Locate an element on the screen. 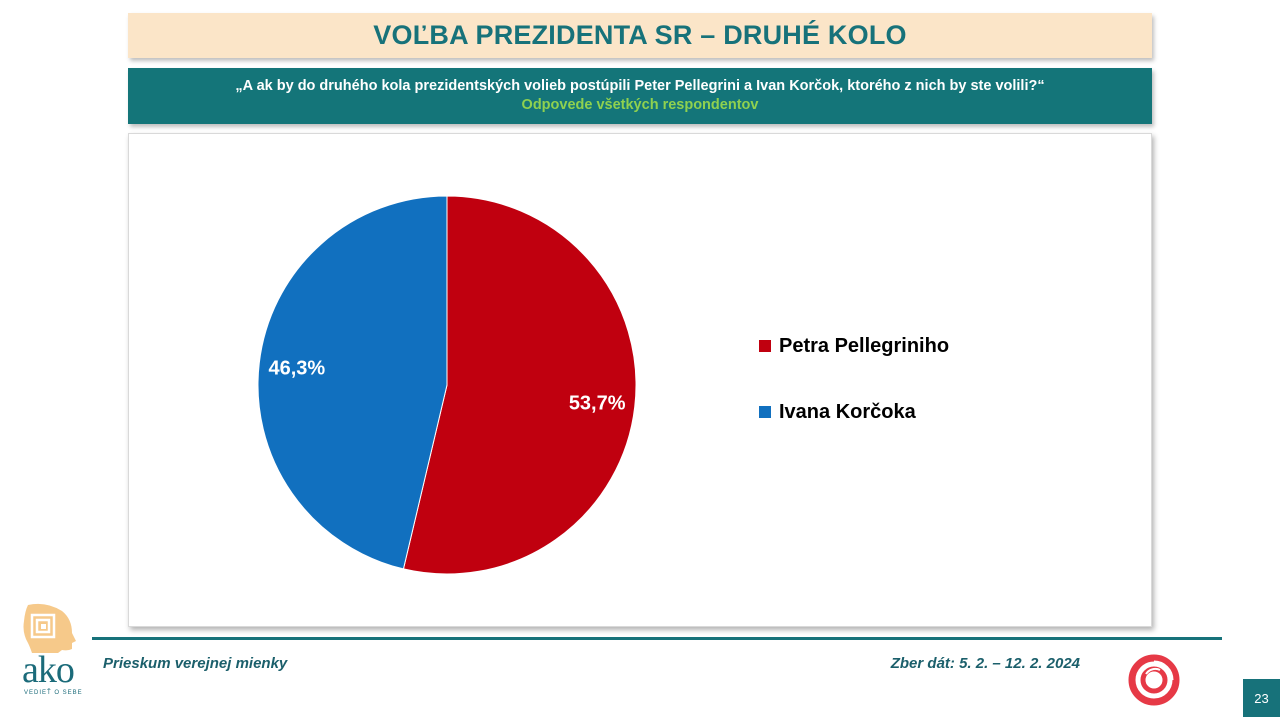  data-label-korcok: 46,3% is located at coordinates (296, 368).